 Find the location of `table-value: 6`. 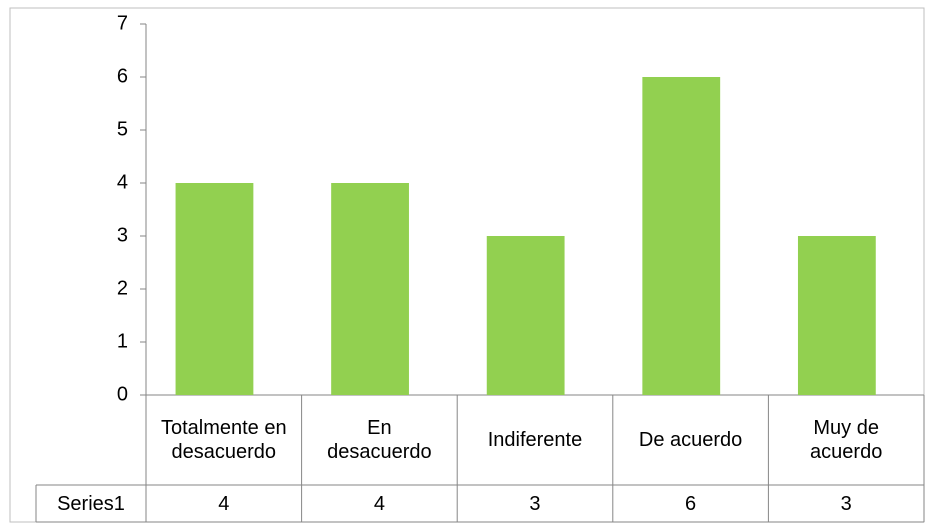

table-value: 6 is located at coordinates (691, 503).